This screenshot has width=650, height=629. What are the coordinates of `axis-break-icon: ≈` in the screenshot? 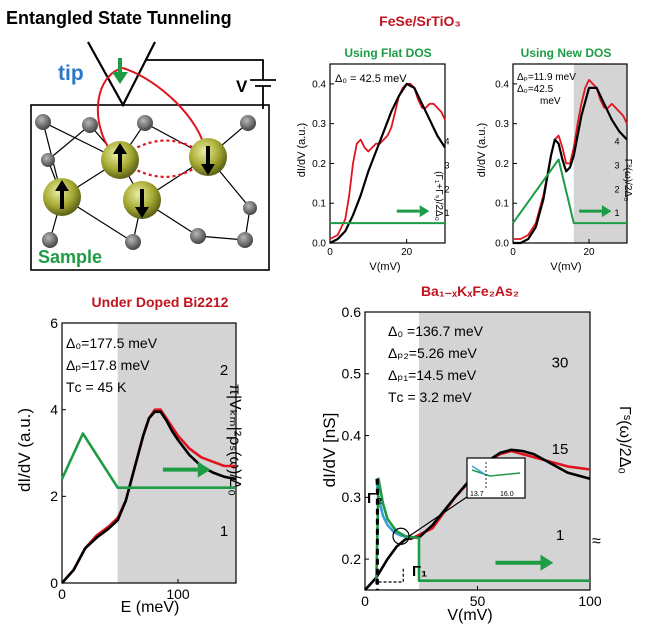 It's located at (596, 541).